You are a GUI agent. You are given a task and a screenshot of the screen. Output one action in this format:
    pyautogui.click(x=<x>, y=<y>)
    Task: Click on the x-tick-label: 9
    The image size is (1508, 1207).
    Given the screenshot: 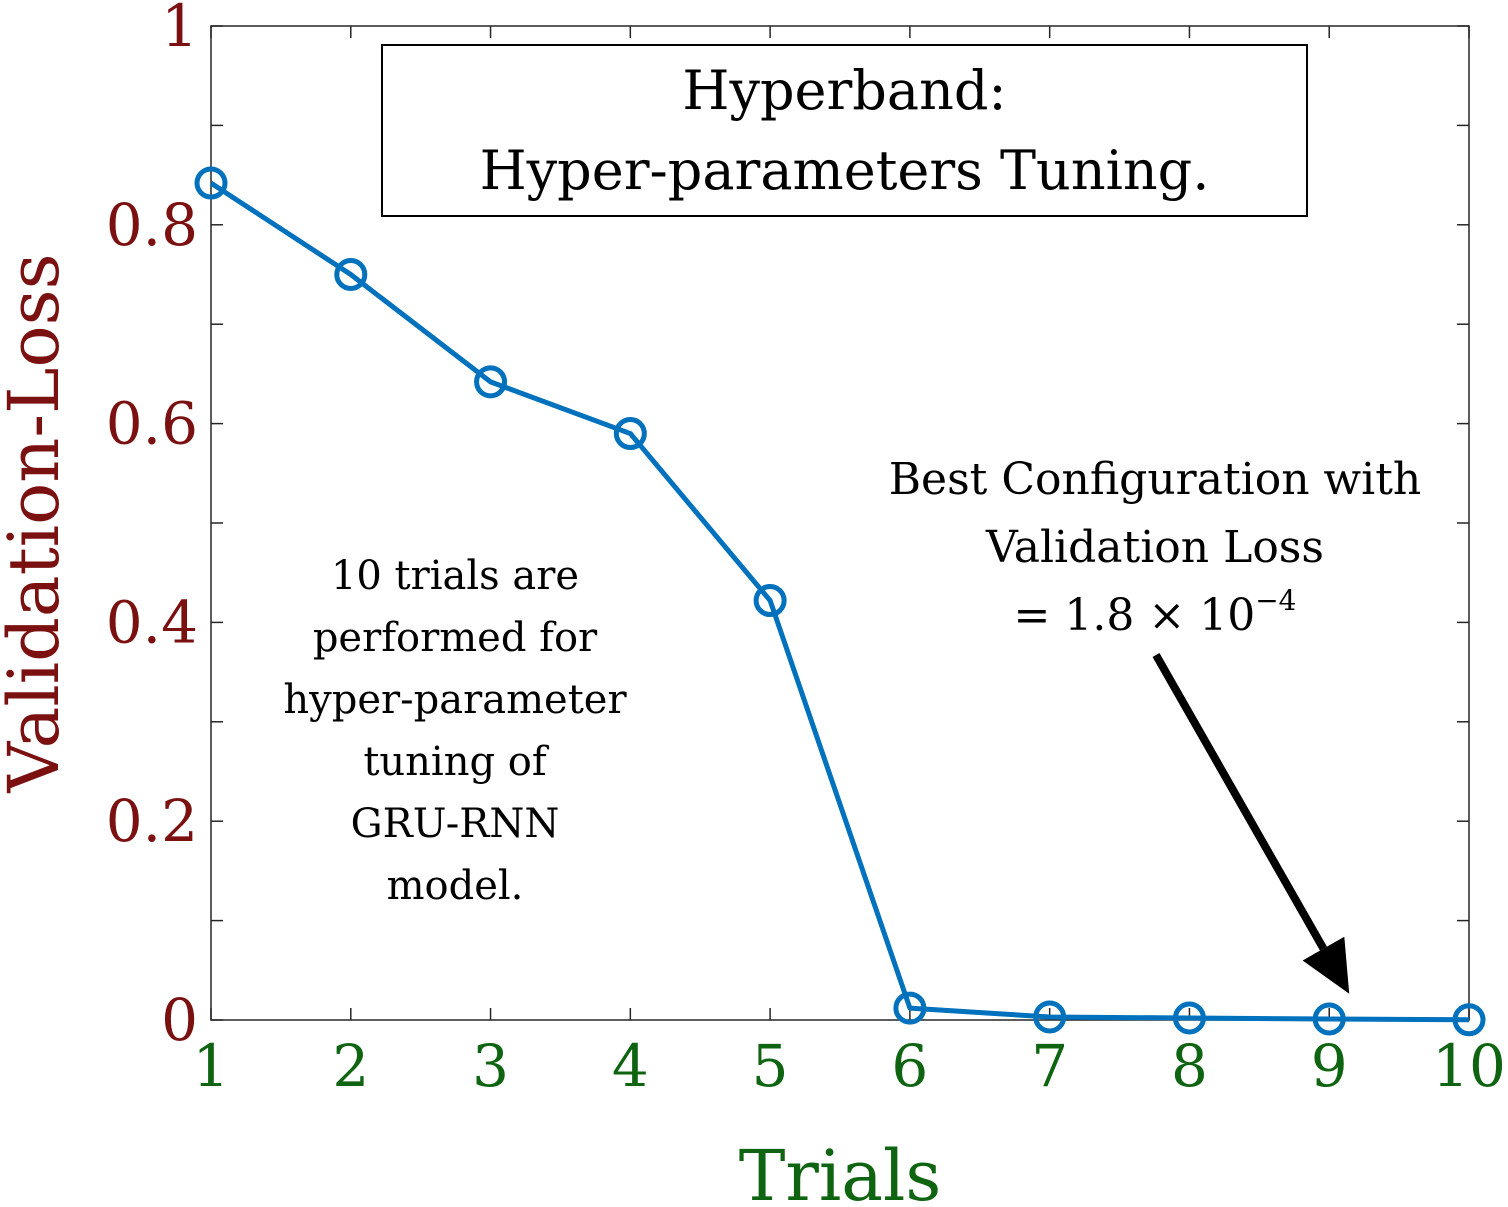 What is the action you would take?
    pyautogui.click(x=1329, y=1066)
    